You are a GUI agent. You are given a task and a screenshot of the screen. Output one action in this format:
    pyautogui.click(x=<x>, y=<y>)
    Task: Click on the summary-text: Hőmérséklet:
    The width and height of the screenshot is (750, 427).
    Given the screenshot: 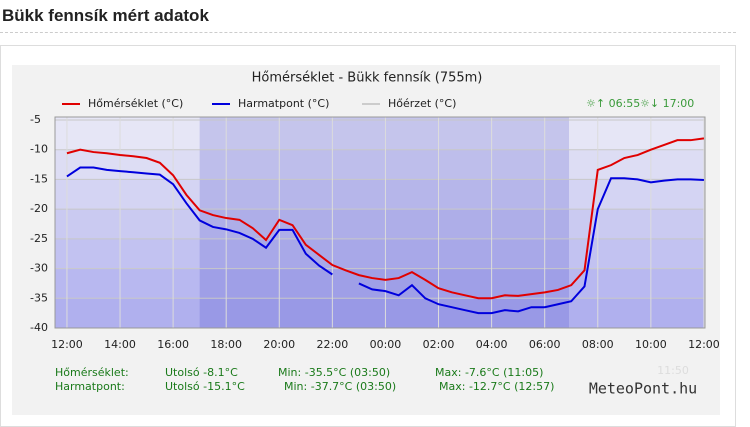 What is the action you would take?
    pyautogui.click(x=92, y=372)
    